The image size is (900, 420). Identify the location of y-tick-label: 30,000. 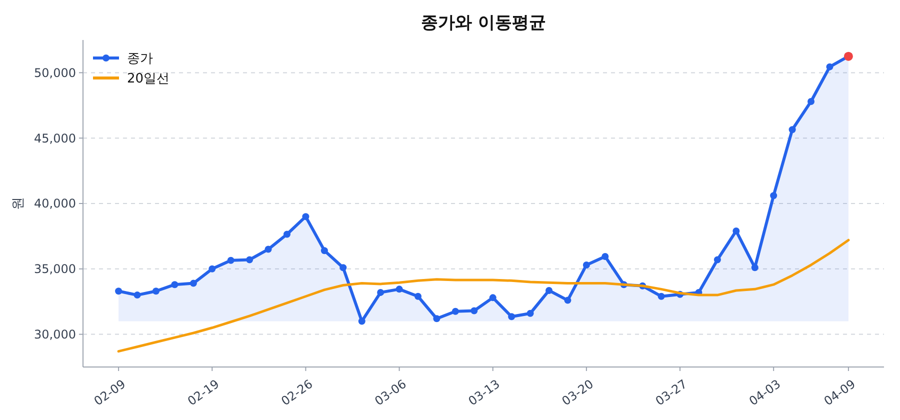
(55, 335).